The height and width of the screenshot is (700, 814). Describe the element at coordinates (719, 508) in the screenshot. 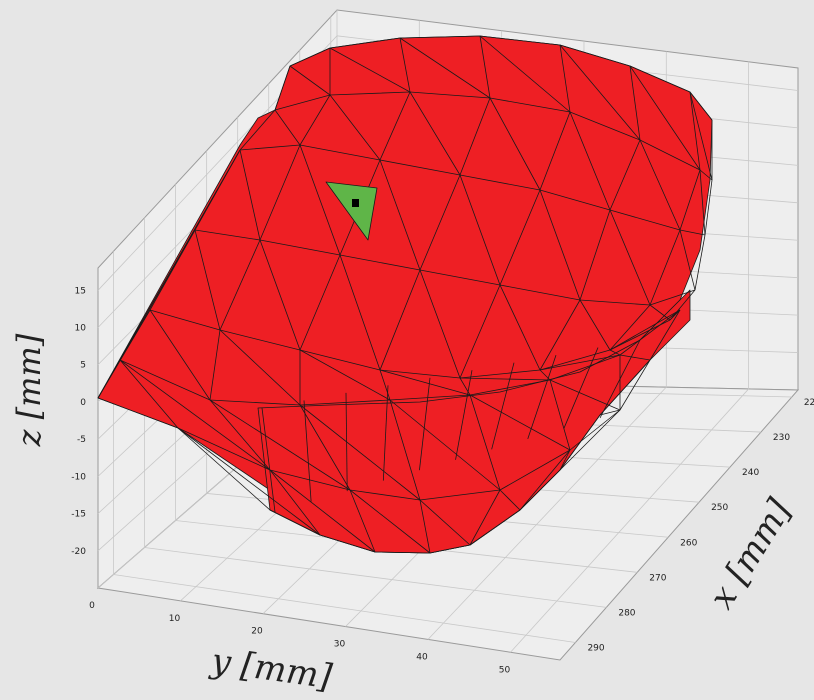

I see `x-tick-label: 250` at that location.